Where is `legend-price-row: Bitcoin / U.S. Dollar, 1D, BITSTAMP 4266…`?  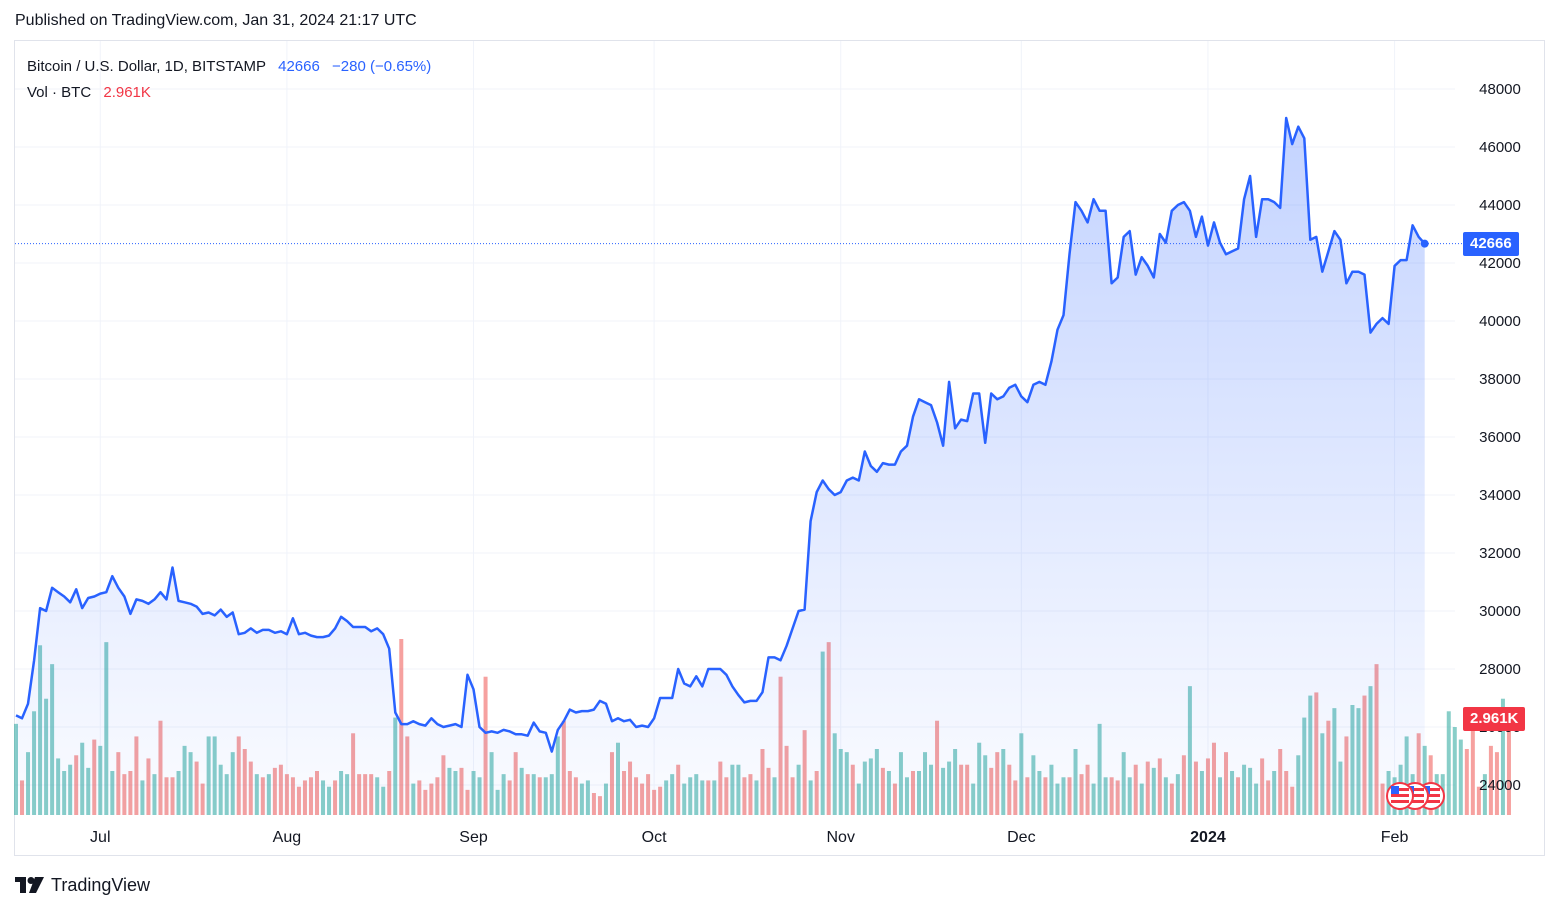 legend-price-row: Bitcoin / U.S. Dollar, 1D, BITSTAMP 4266… is located at coordinates (231, 67).